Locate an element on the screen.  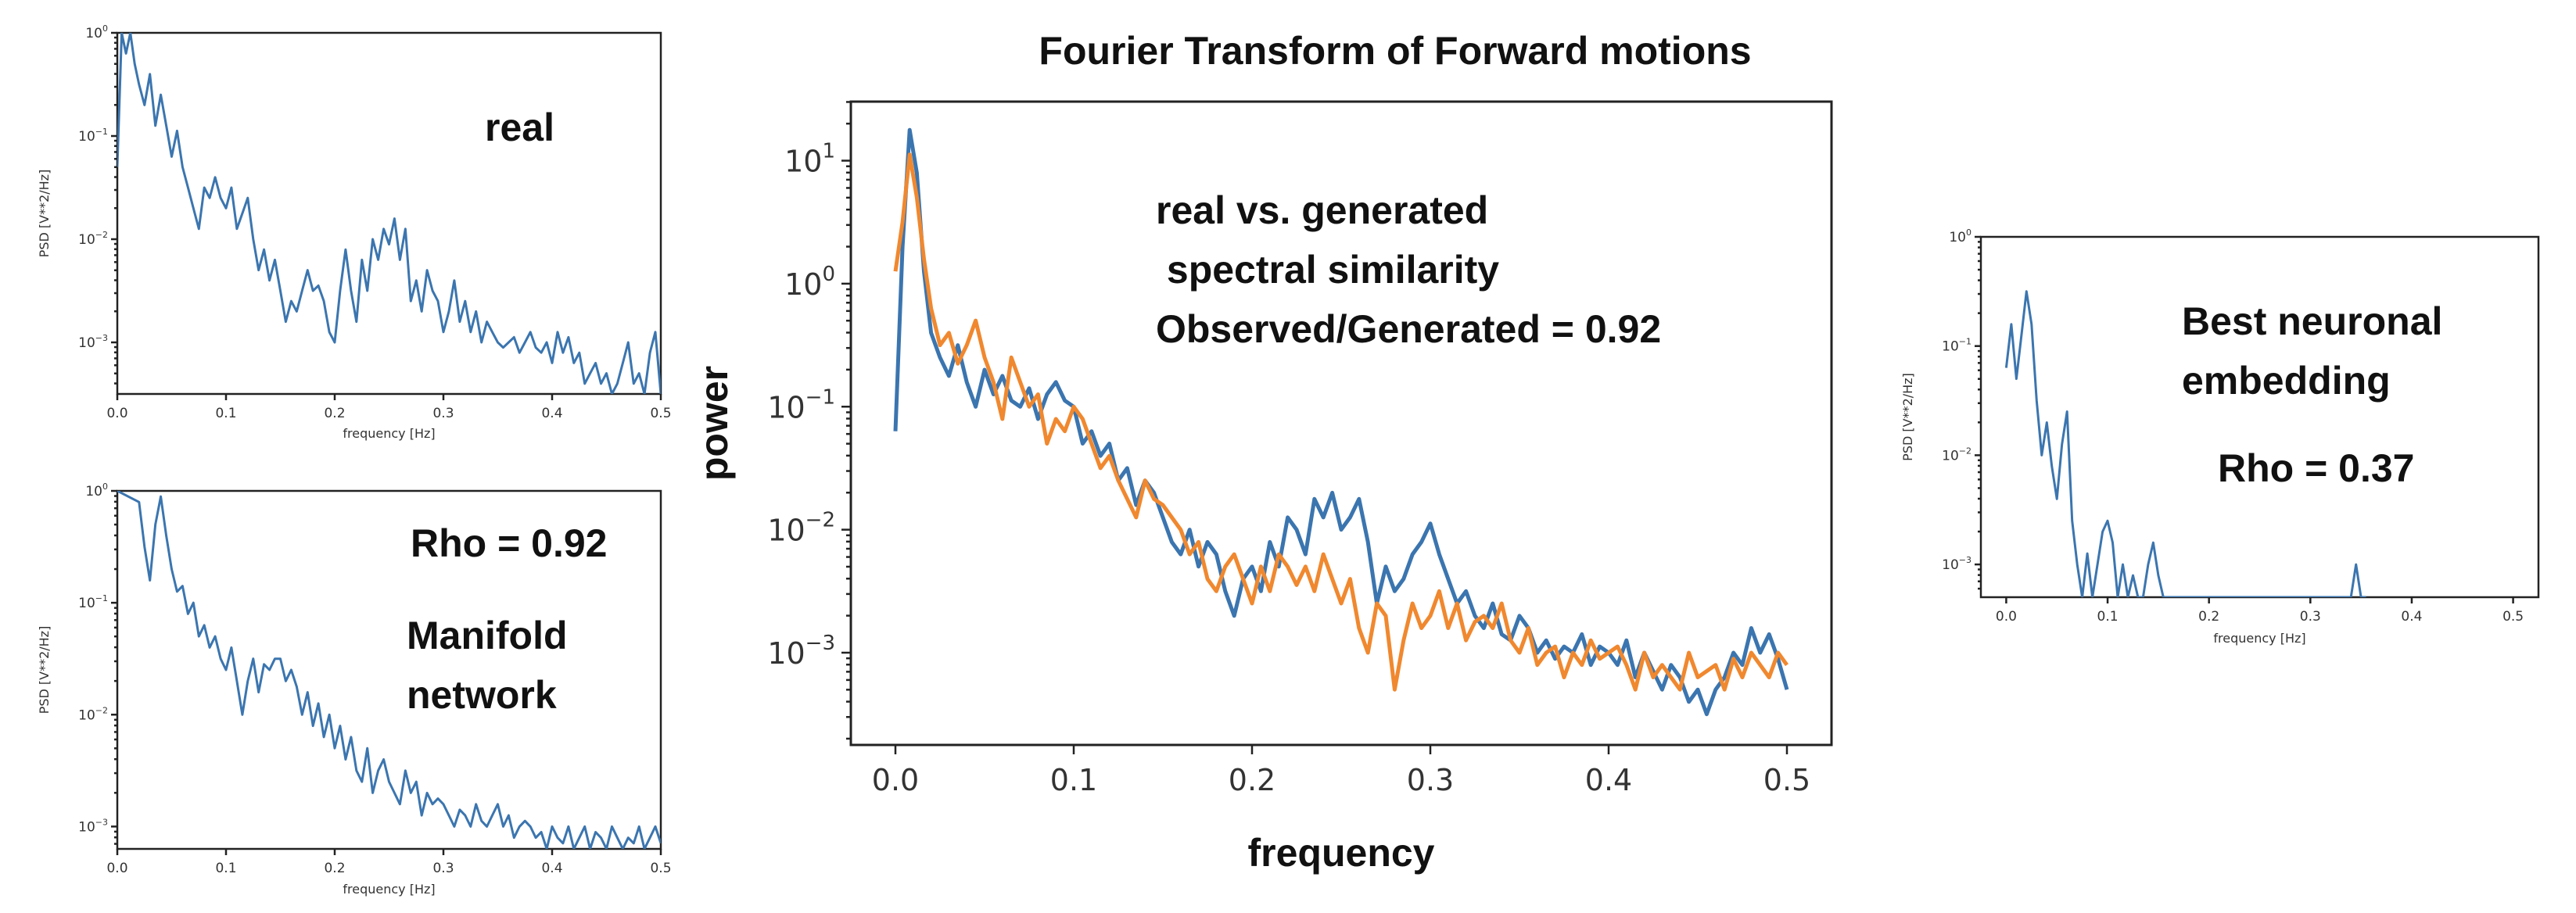
annotation-real: real is located at coordinates (519, 127).